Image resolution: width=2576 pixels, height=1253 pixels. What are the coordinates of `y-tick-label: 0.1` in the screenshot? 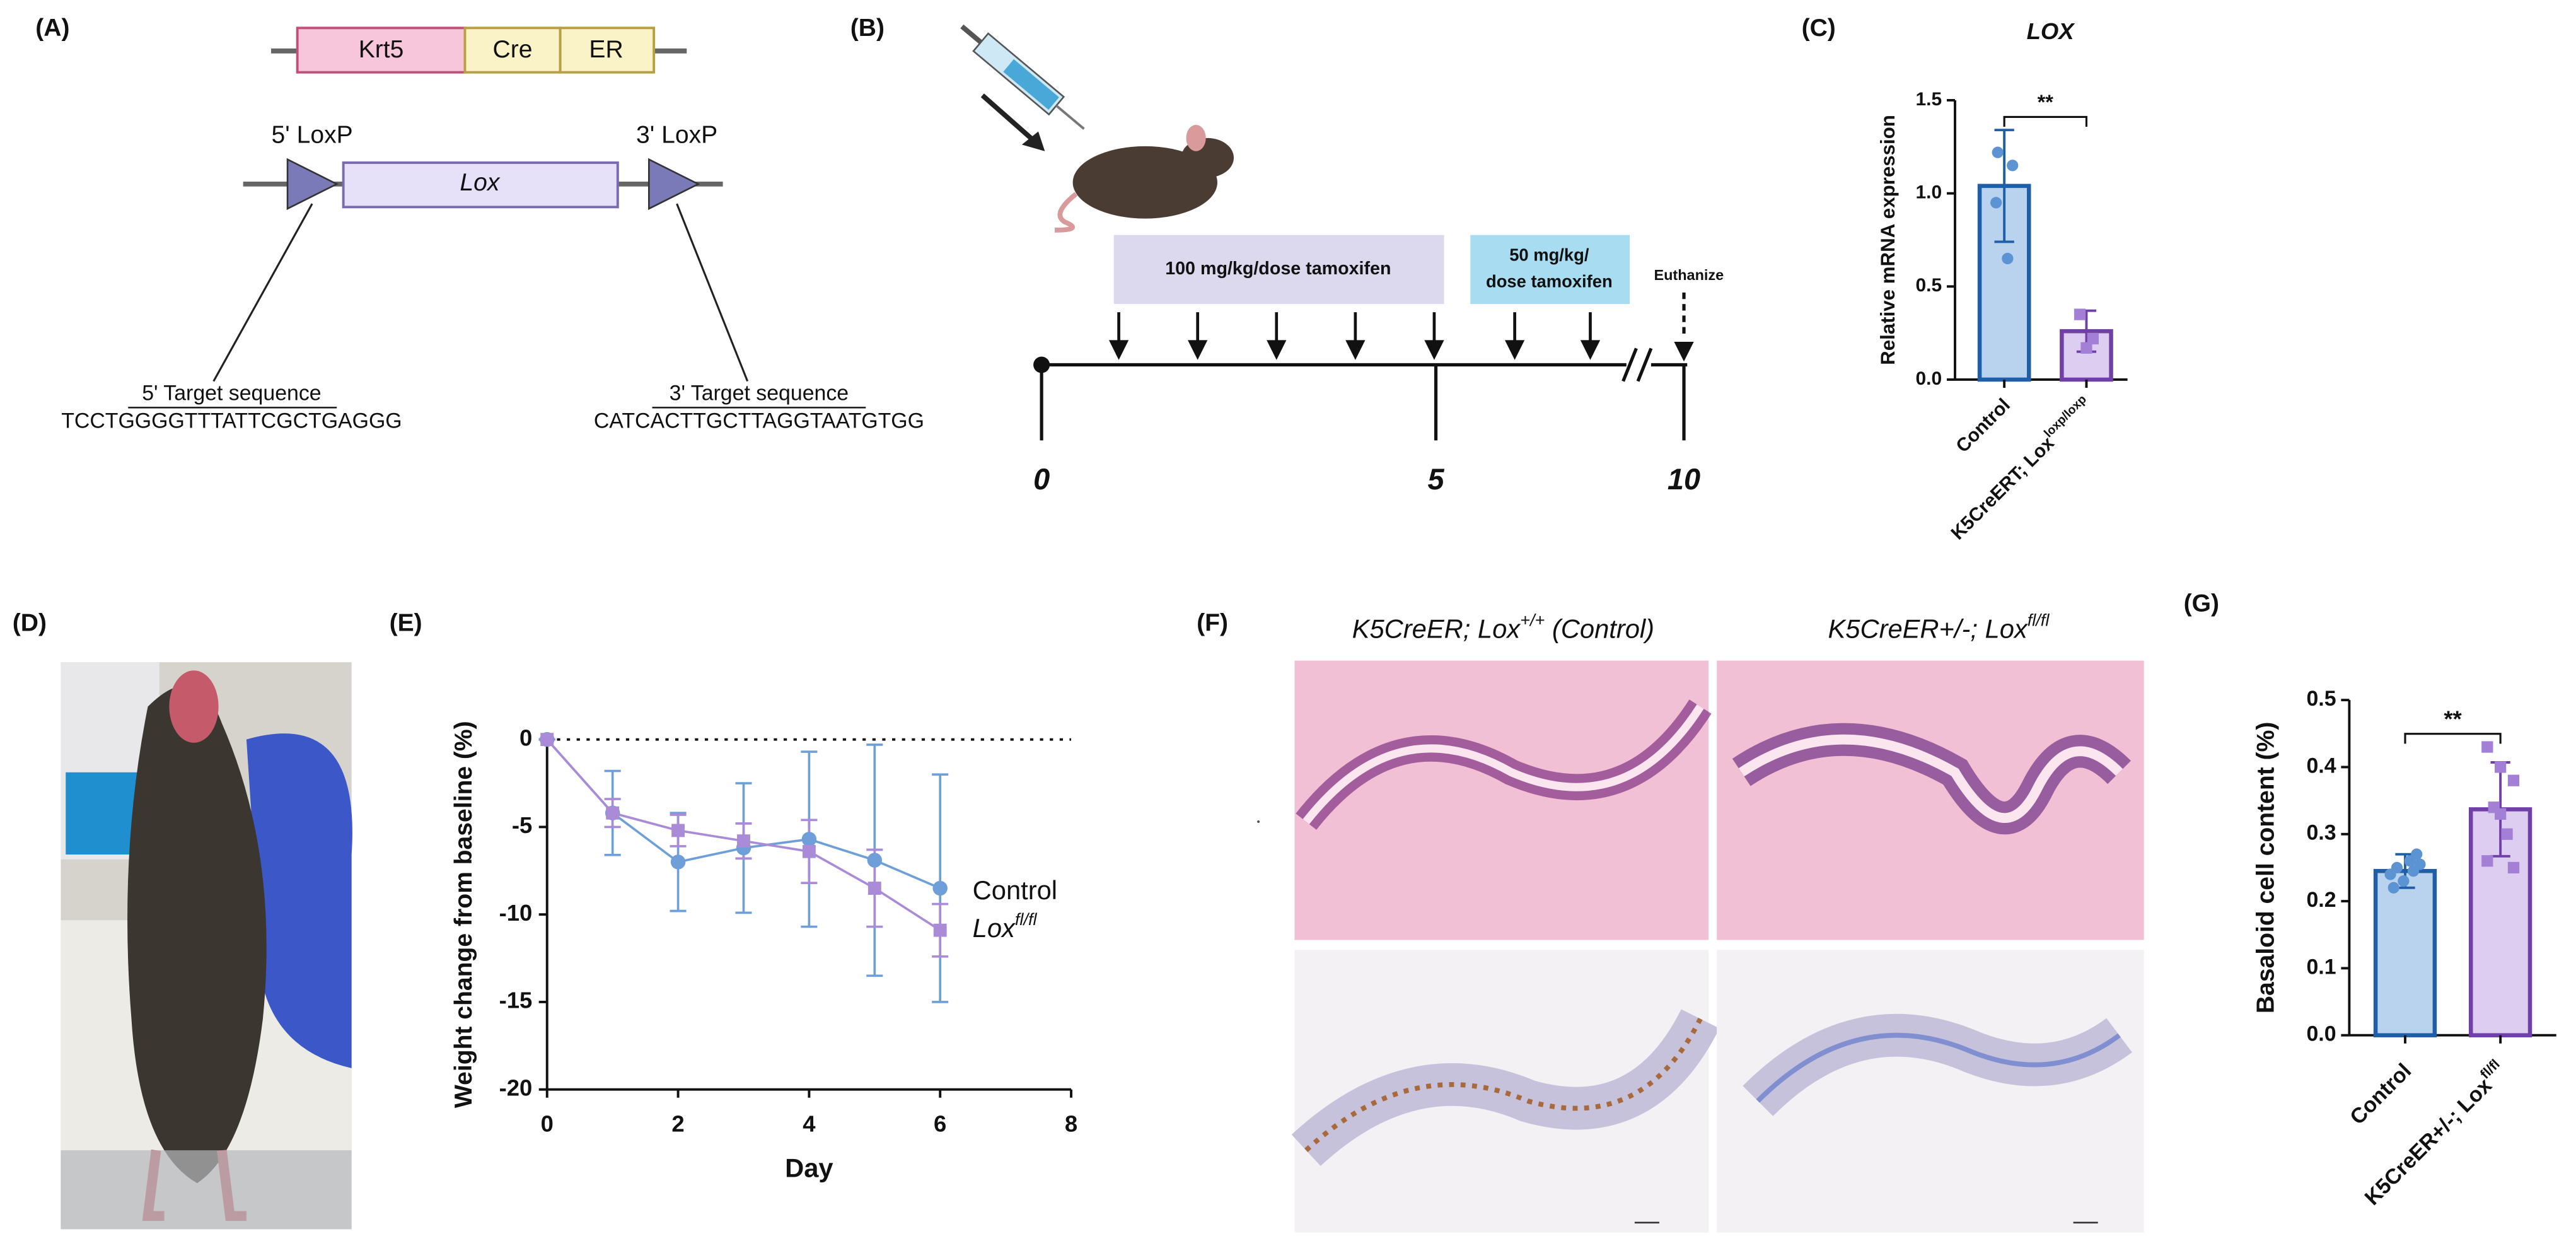 It's located at (2321, 967).